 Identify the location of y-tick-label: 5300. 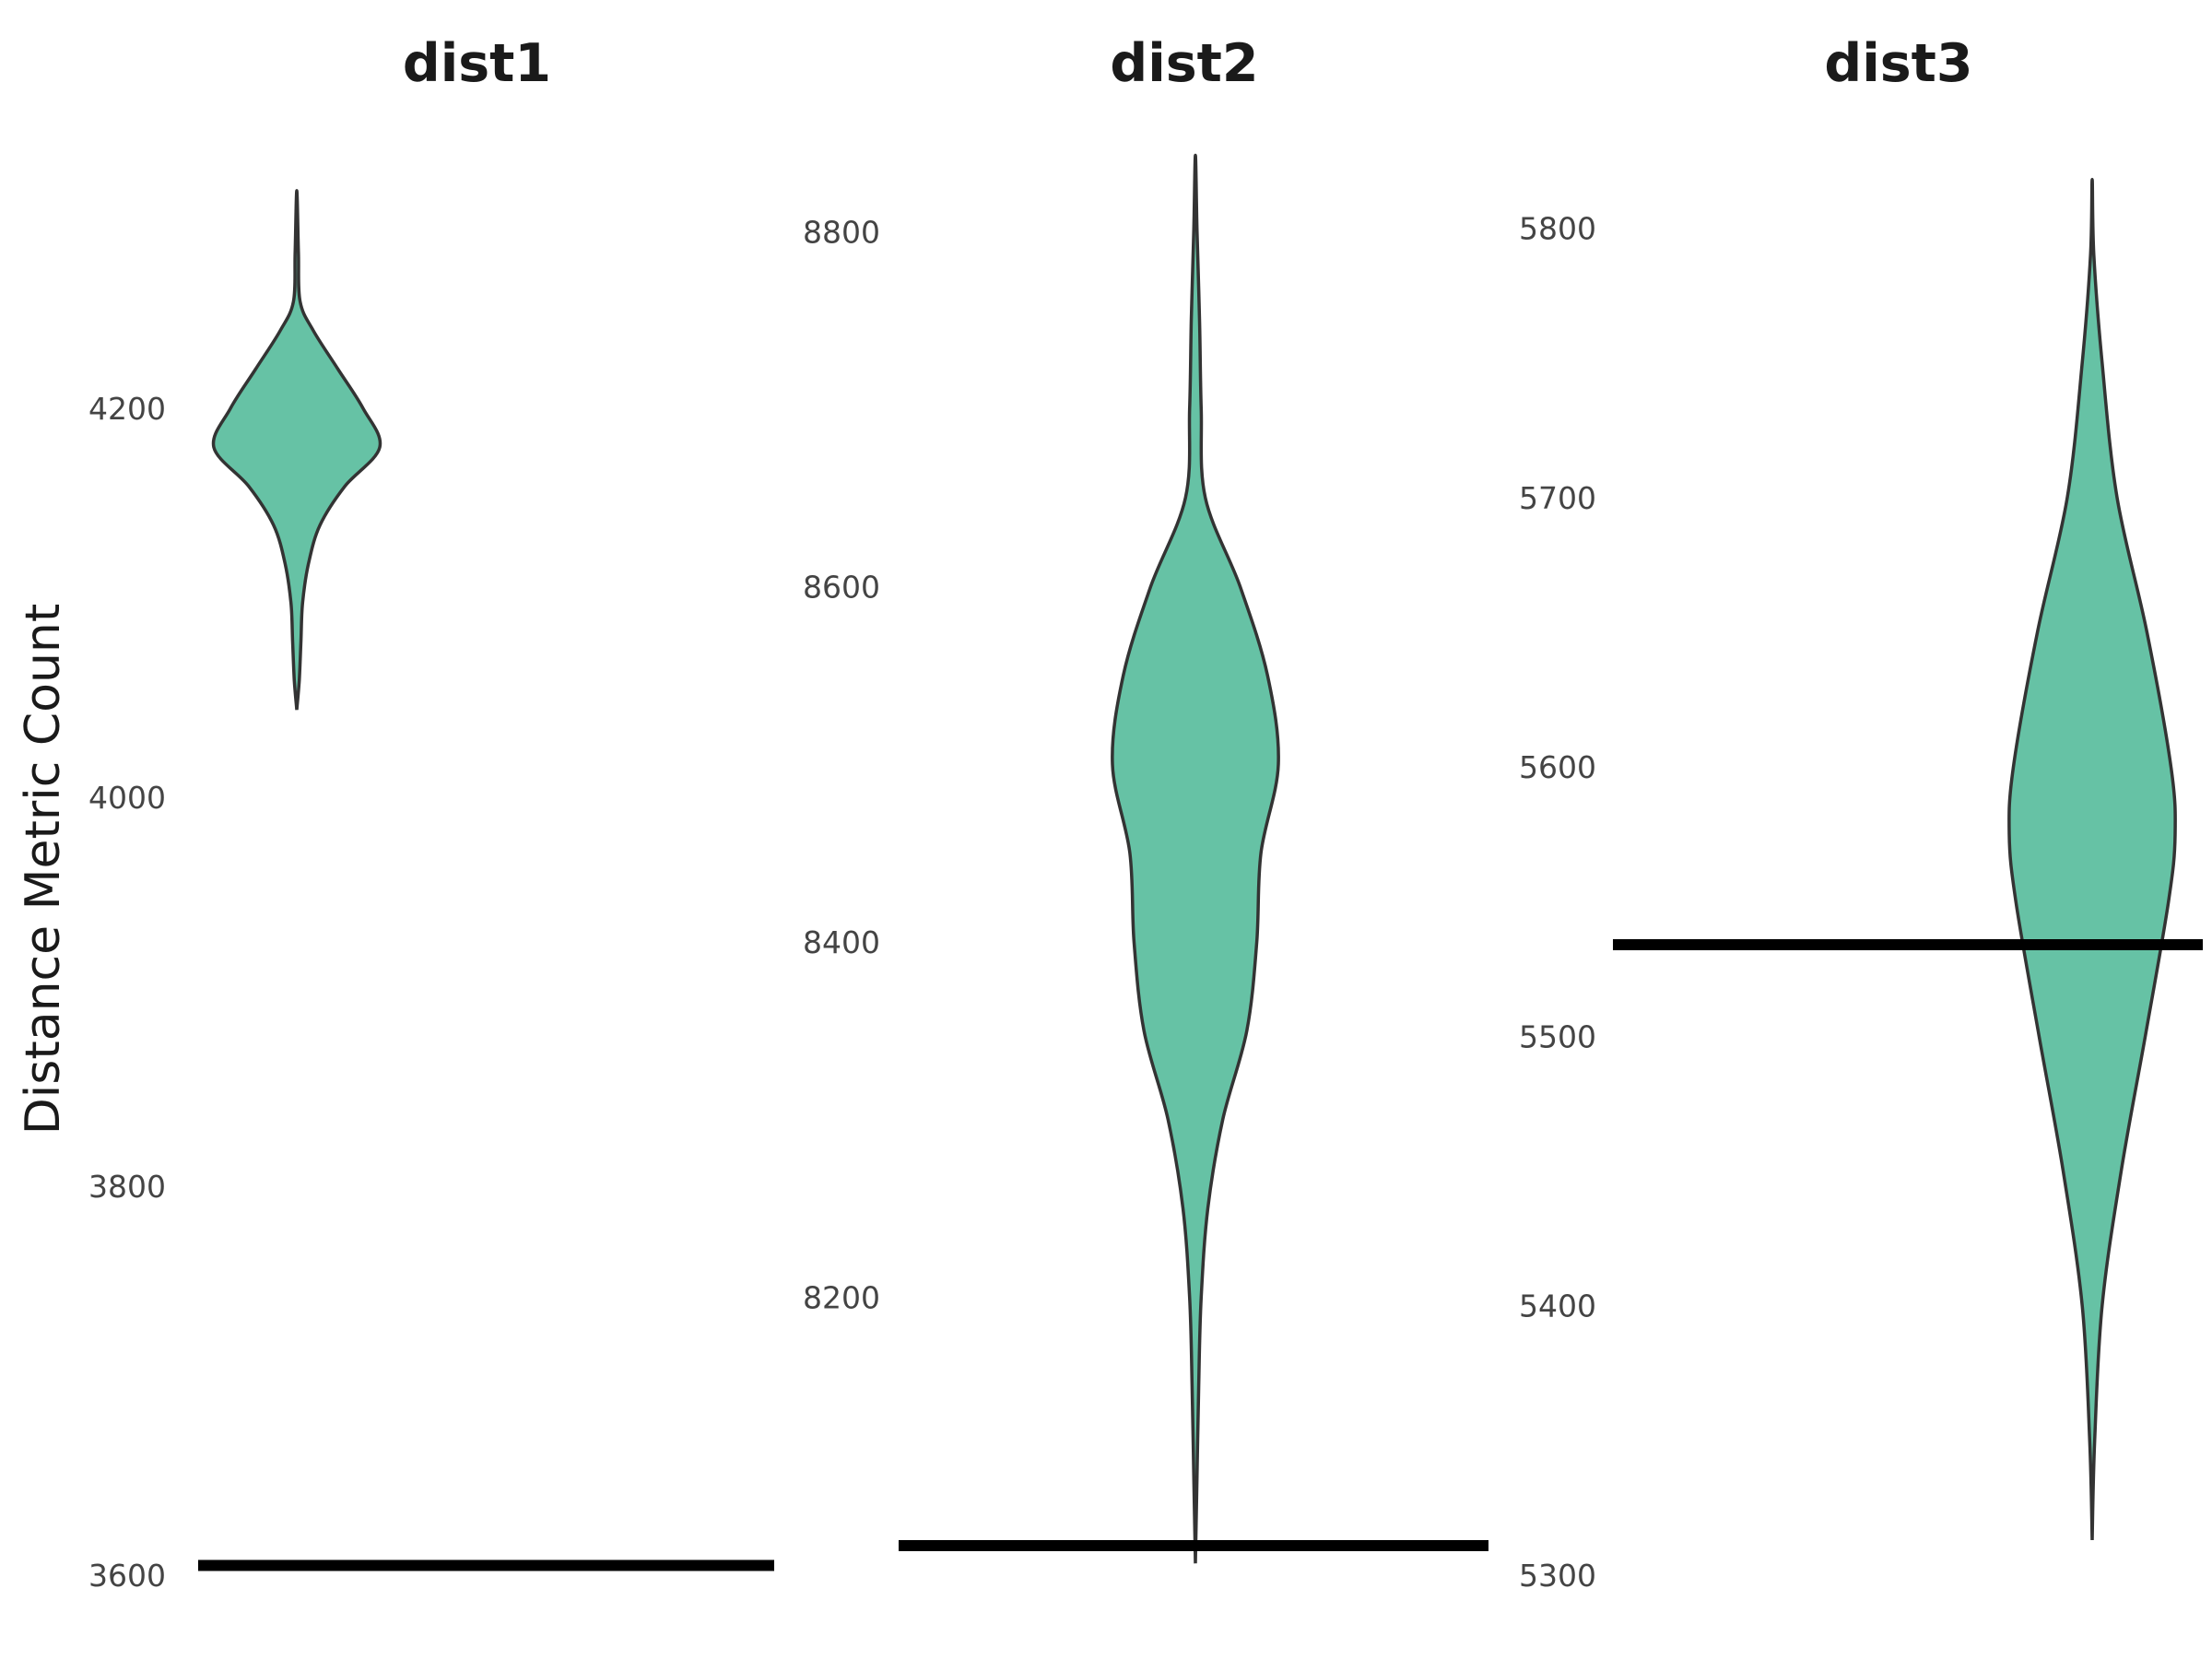
(1557, 1576).